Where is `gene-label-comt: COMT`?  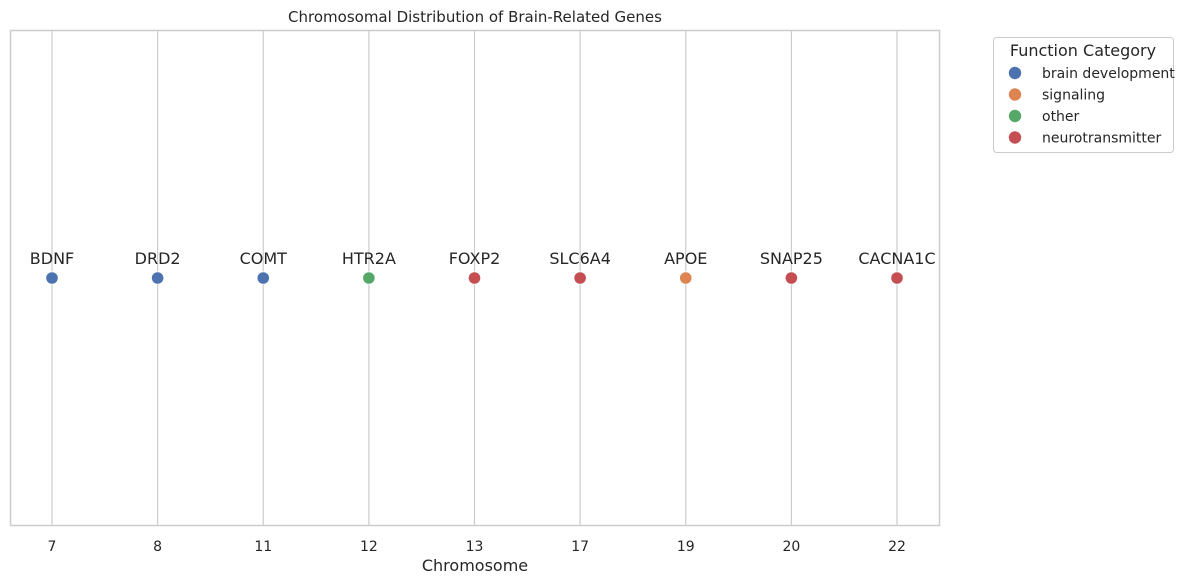
gene-label-comt: COMT is located at coordinates (264, 258).